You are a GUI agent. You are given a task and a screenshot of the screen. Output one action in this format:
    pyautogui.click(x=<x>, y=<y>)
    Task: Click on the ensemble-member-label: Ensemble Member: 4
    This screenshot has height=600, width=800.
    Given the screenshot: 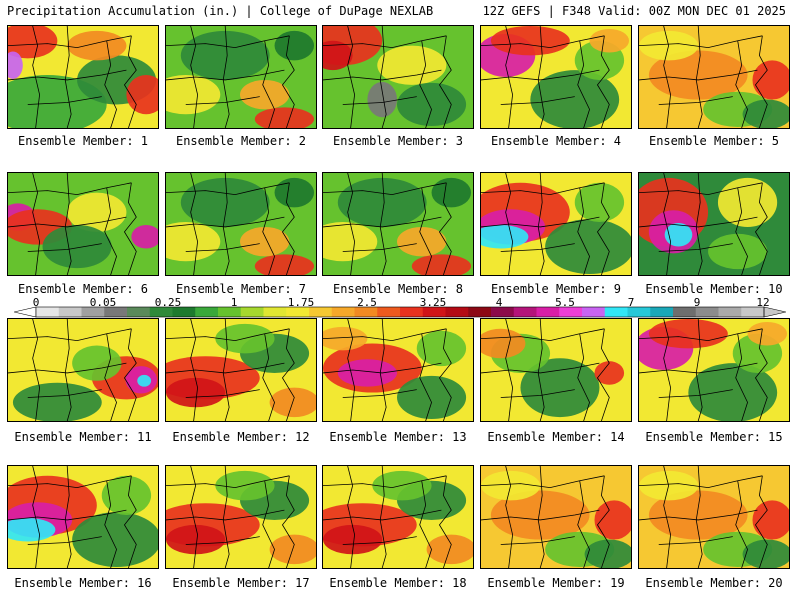 What is the action you would take?
    pyautogui.click(x=556, y=141)
    